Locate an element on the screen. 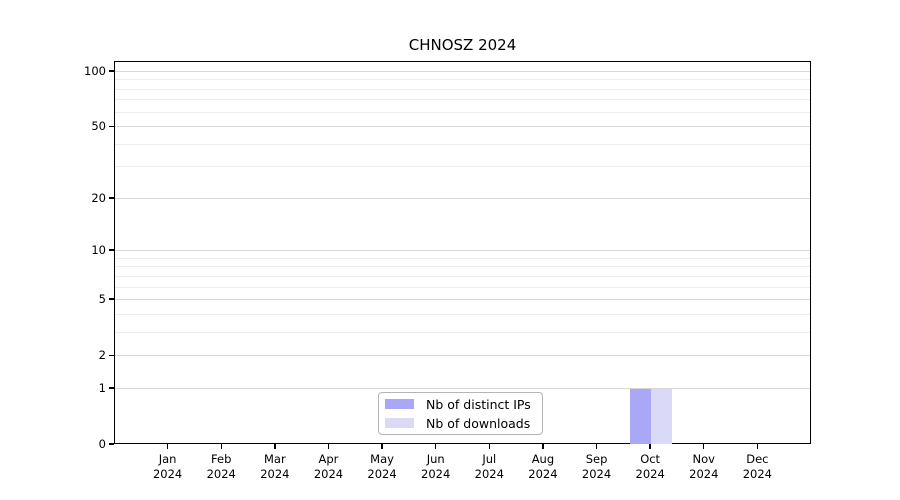 The image size is (900, 500). y-tick-label-2: 2 is located at coordinates (102, 355).